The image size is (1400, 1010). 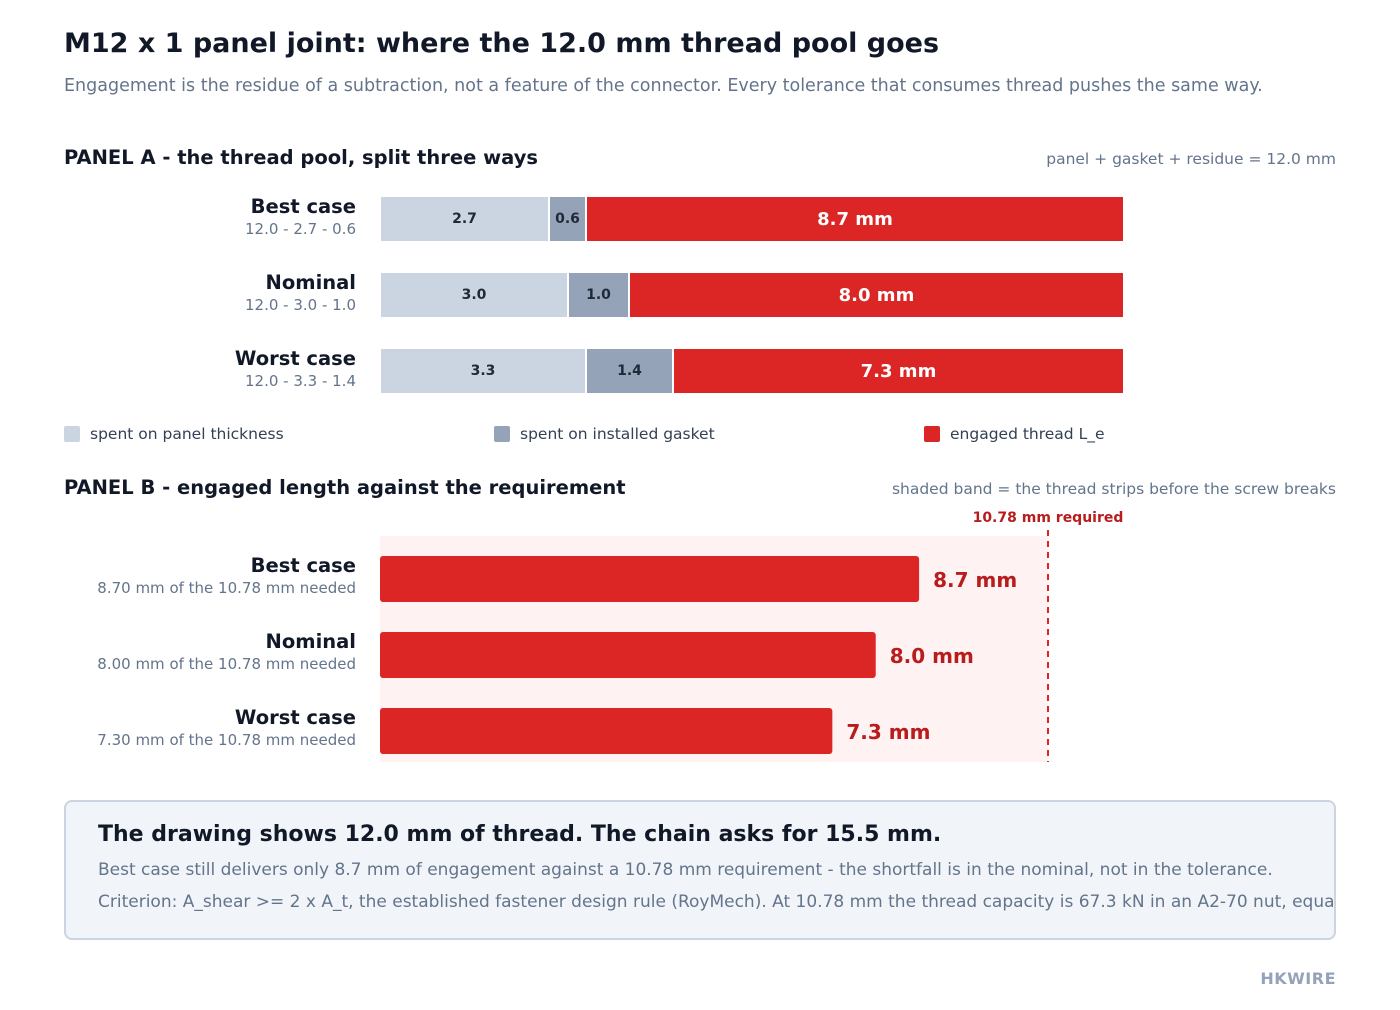 I want to click on panel-a-stacked-bar: 3.0 1.0 8.0 mm, so click(x=752, y=295).